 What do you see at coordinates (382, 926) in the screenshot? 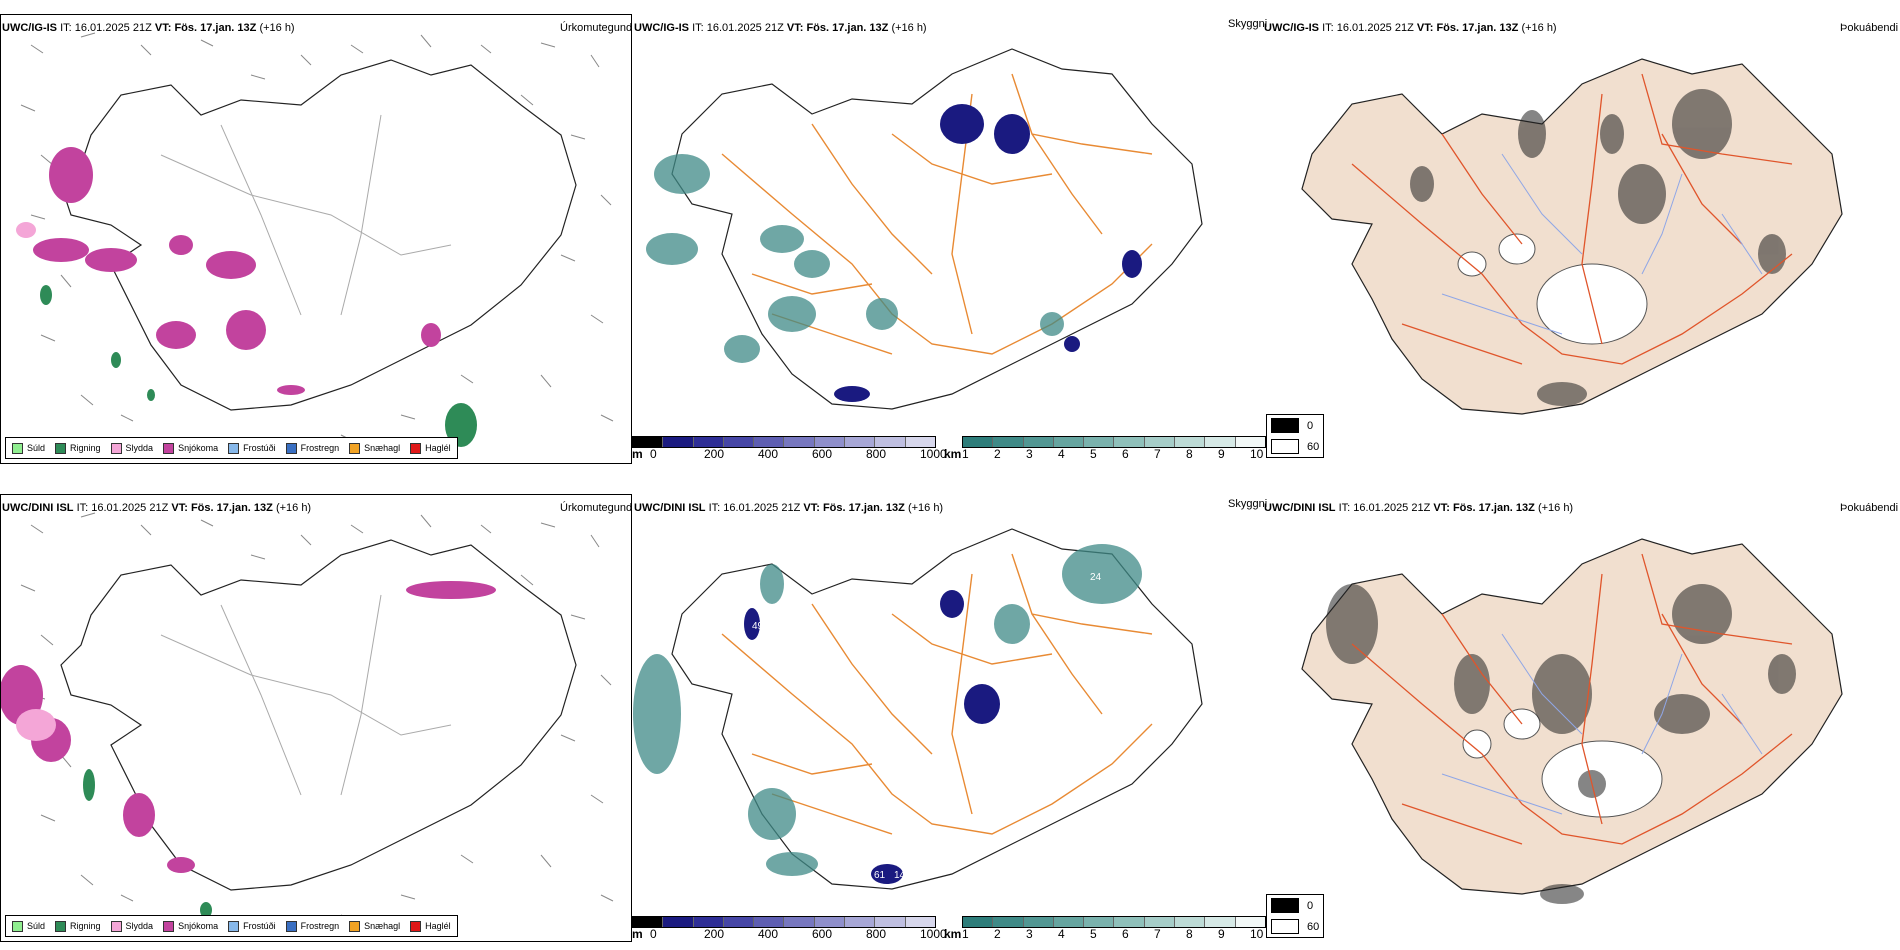
I see `legend-label: Snæhagl` at bounding box center [382, 926].